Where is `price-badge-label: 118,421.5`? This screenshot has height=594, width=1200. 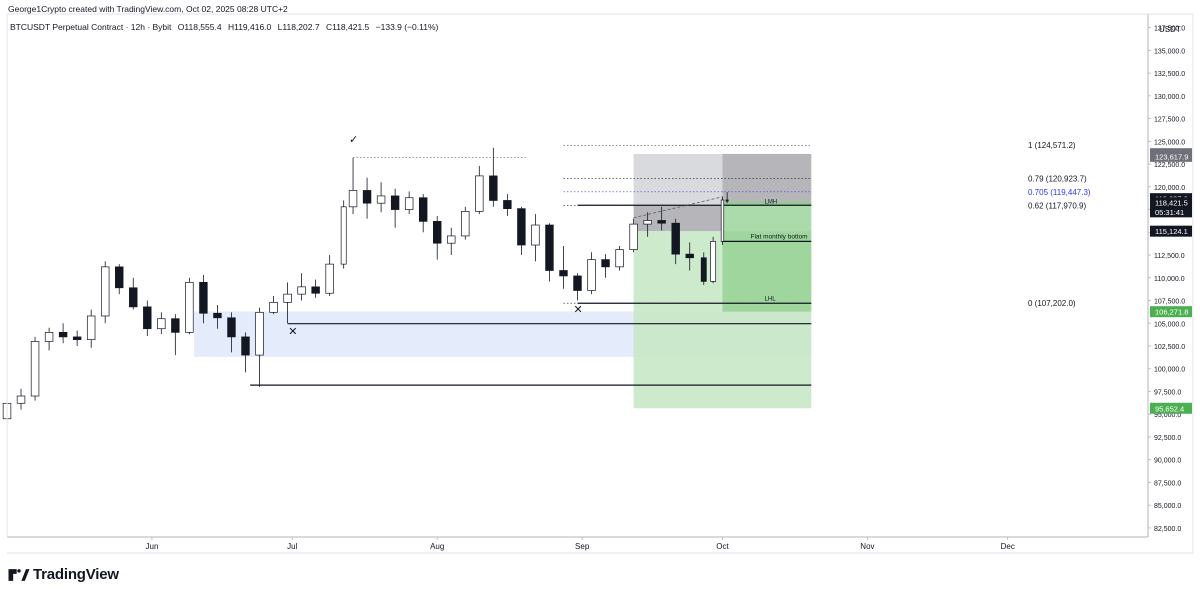 price-badge-label: 118,421.5 is located at coordinates (1171, 203).